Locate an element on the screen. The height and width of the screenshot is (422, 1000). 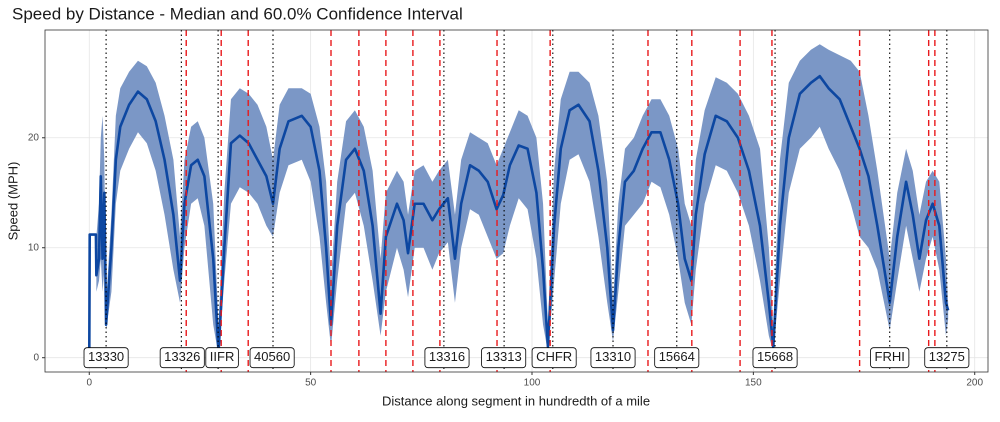
stop-label: 15668 is located at coordinates (775, 358).